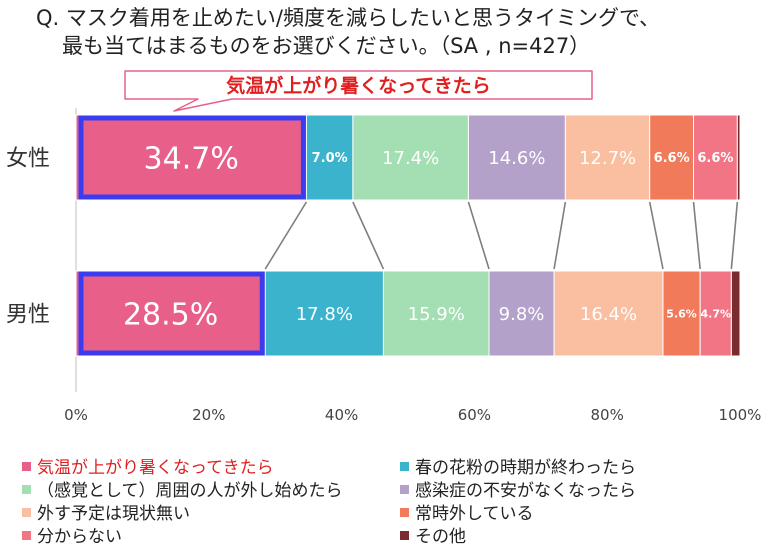 This screenshot has width=776, height=550. I want to click on data-label: 4.7%, so click(716, 313).